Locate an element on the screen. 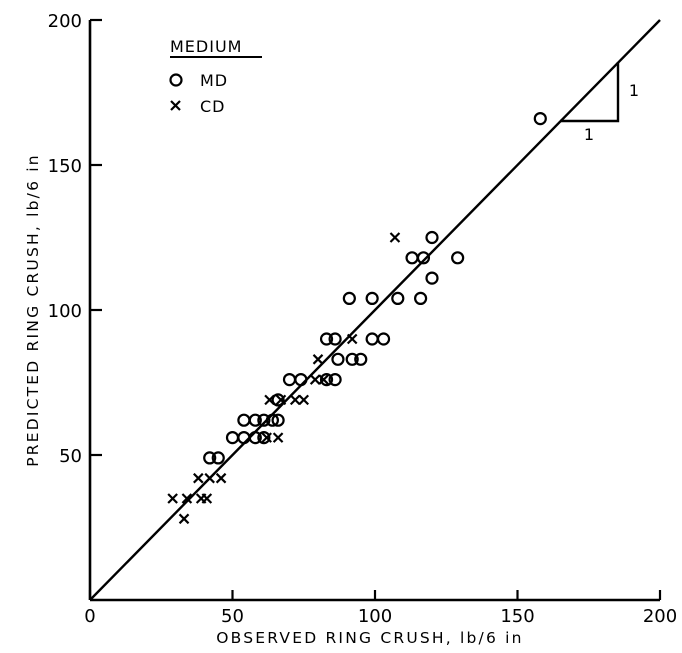 This screenshot has height=653, width=682. slope-triangle-legs is located at coordinates (590, 92).